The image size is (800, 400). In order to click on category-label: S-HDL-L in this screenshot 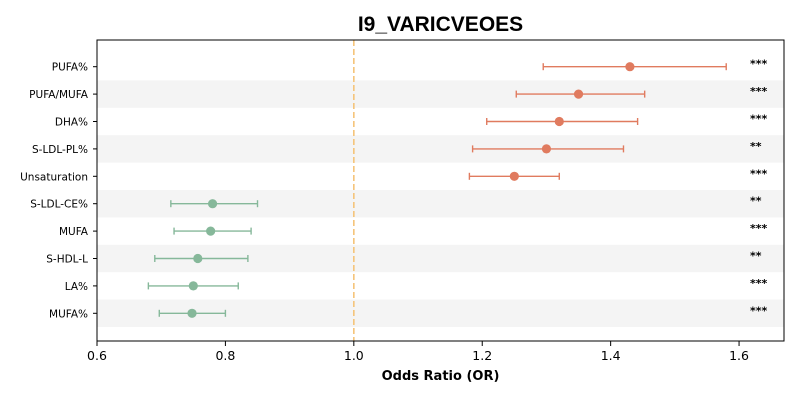, I will do `click(67, 260)`.